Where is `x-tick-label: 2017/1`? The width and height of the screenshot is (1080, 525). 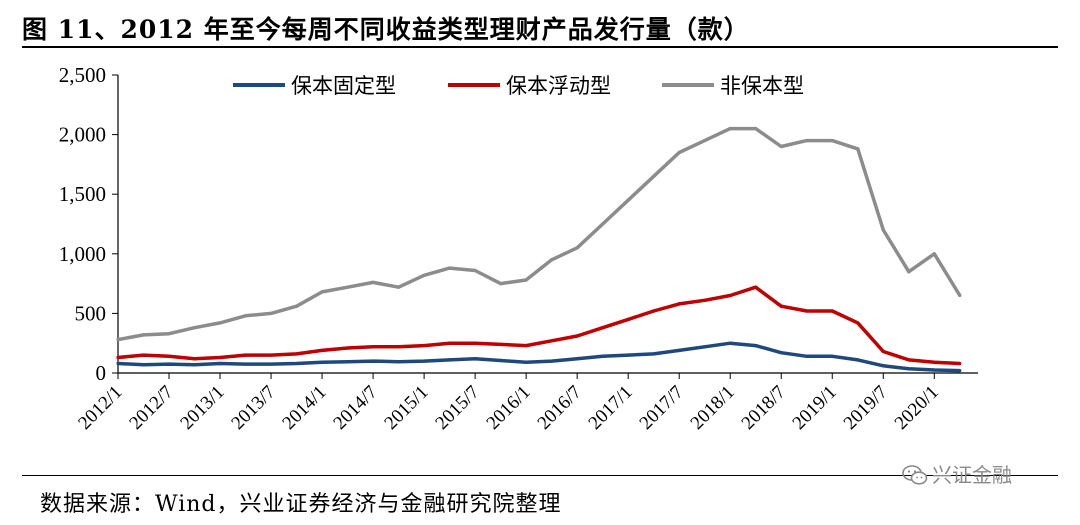
x-tick-label: 2017/1 is located at coordinates (611, 408).